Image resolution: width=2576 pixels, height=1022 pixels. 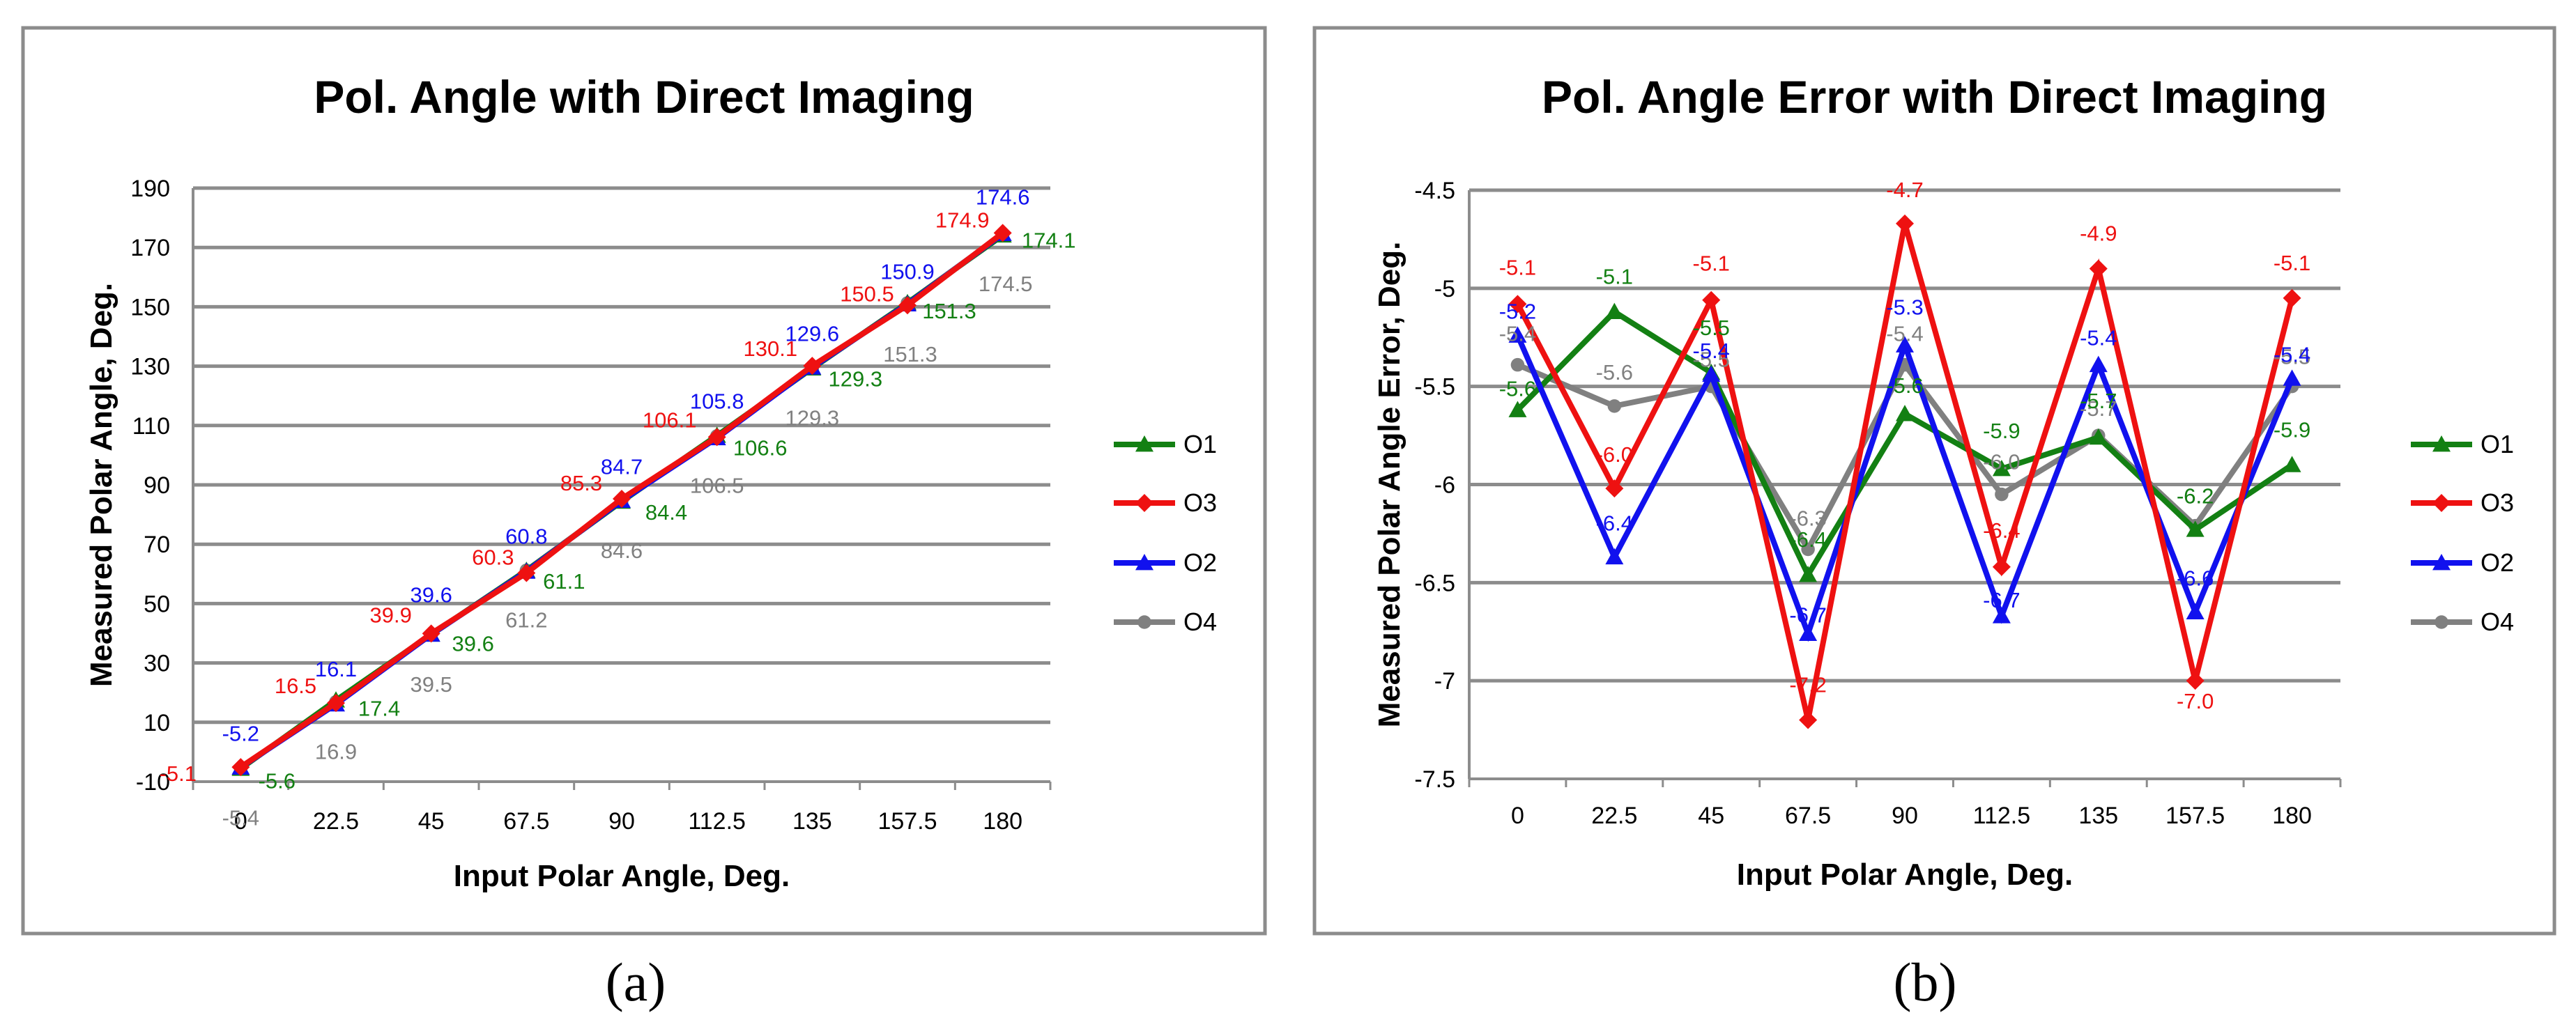 What do you see at coordinates (150, 307) in the screenshot?
I see `y-tick-label: 150` at bounding box center [150, 307].